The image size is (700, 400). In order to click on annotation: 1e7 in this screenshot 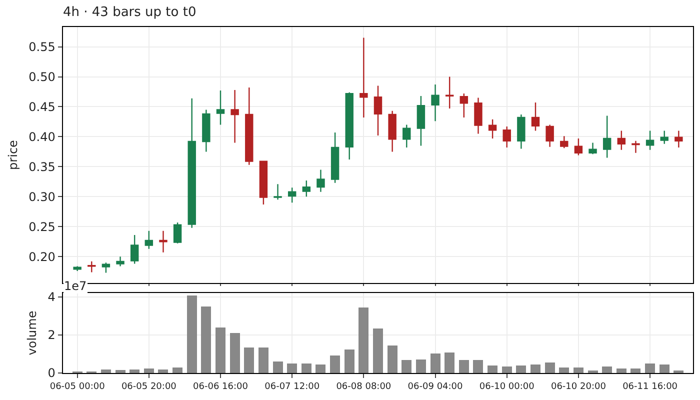, I will do `click(75, 286)`.